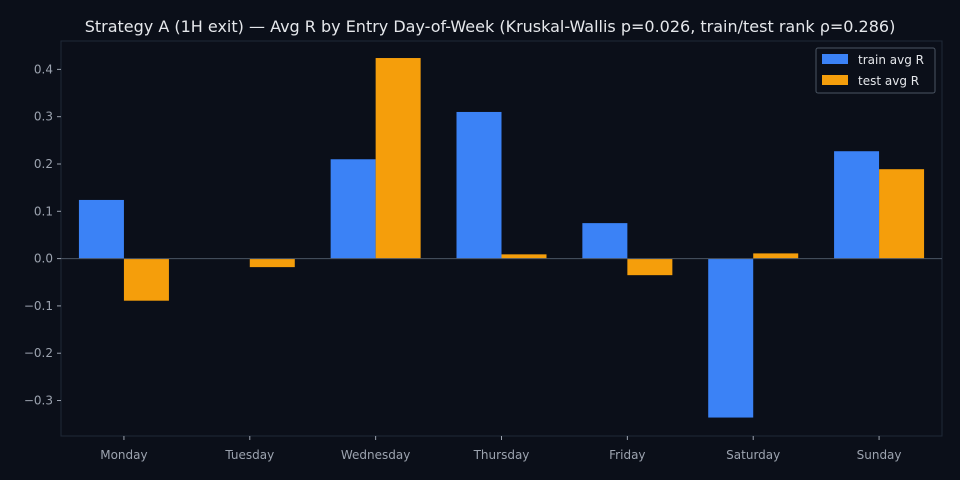  Describe the element at coordinates (891, 60) in the screenshot. I see `legend-label-train: train avg R` at that location.